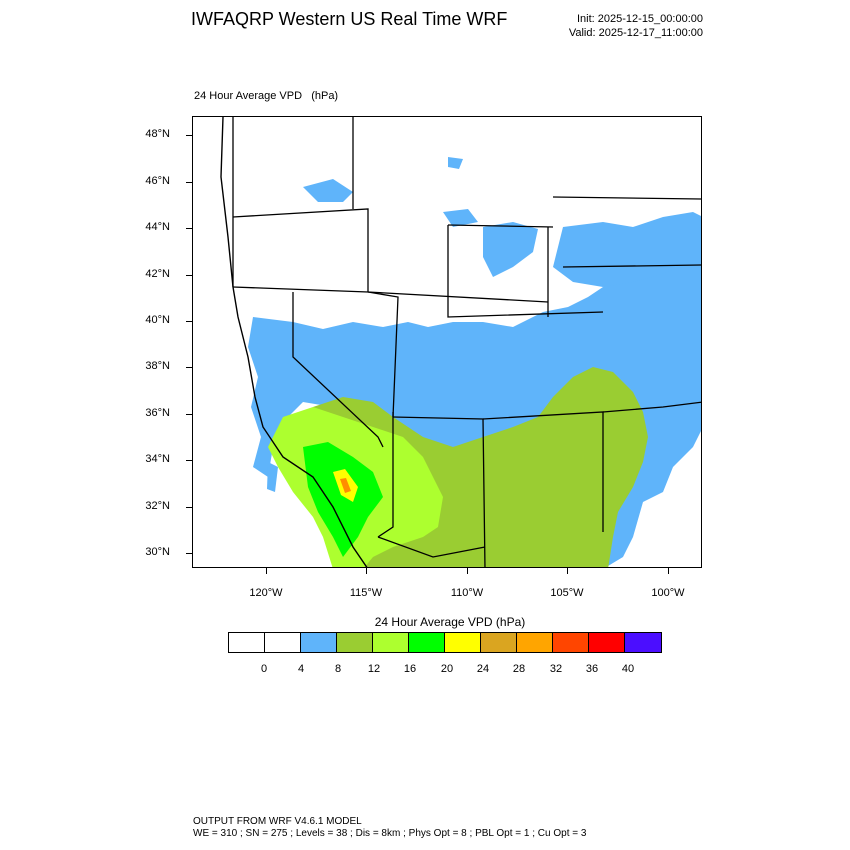  What do you see at coordinates (349, 19) in the screenshot?
I see `plot-title: IWFAQRP Western US Real Time WRF` at bounding box center [349, 19].